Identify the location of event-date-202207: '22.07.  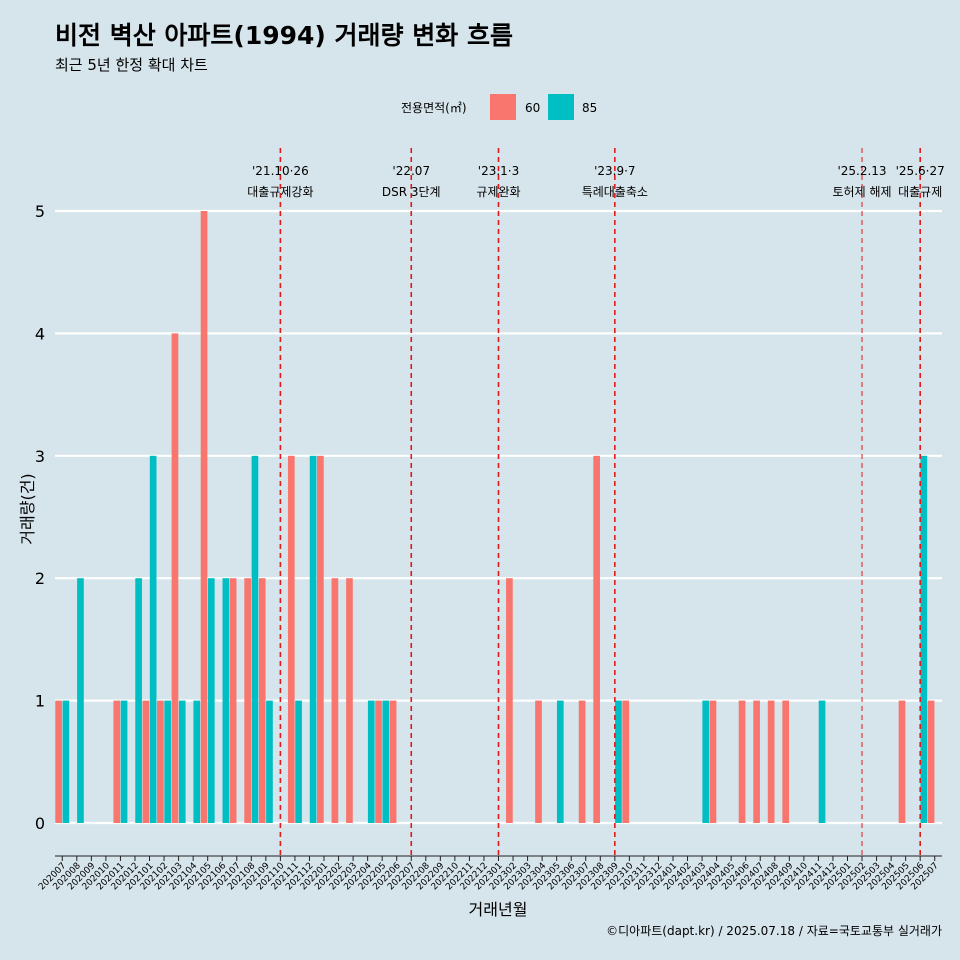
(411, 171).